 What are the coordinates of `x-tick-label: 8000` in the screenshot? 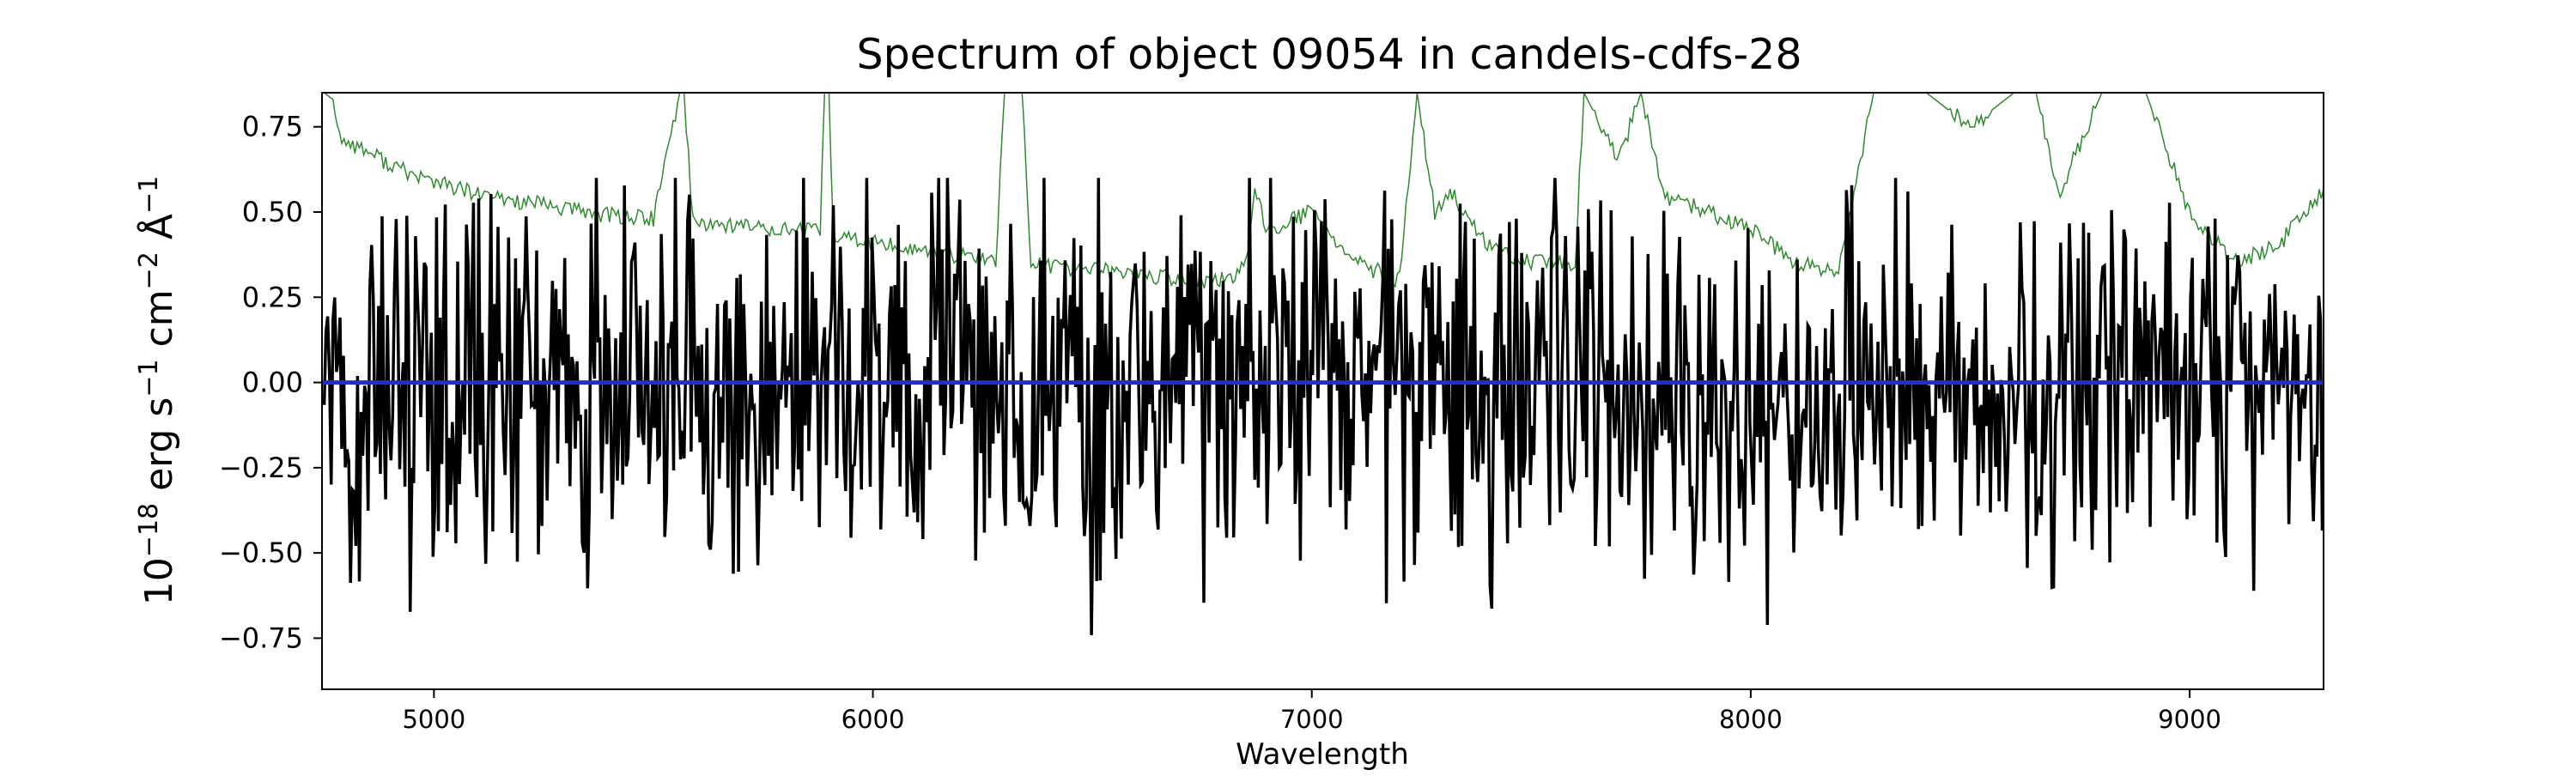 It's located at (1751, 719).